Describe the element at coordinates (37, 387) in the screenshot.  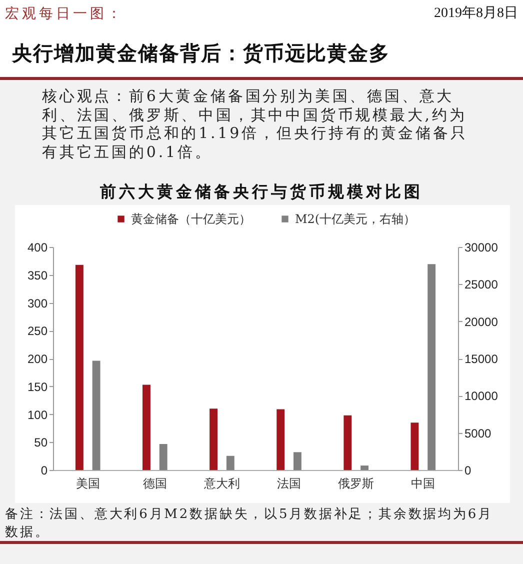
I see `y-tick-label: 150` at that location.